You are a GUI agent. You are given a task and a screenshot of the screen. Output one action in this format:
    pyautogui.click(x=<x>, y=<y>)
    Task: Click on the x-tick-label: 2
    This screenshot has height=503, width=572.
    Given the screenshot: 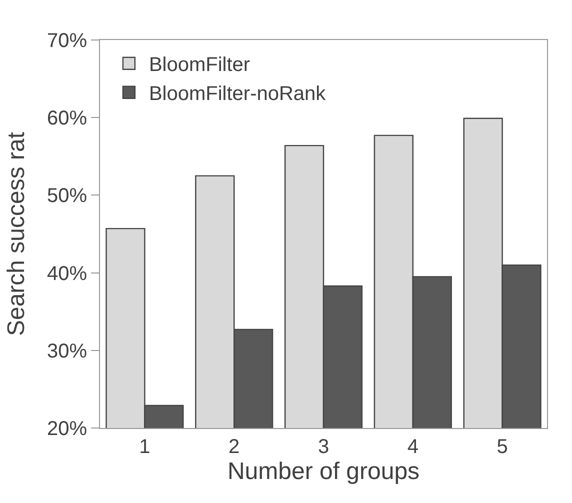 What is the action you would take?
    pyautogui.click(x=234, y=447)
    